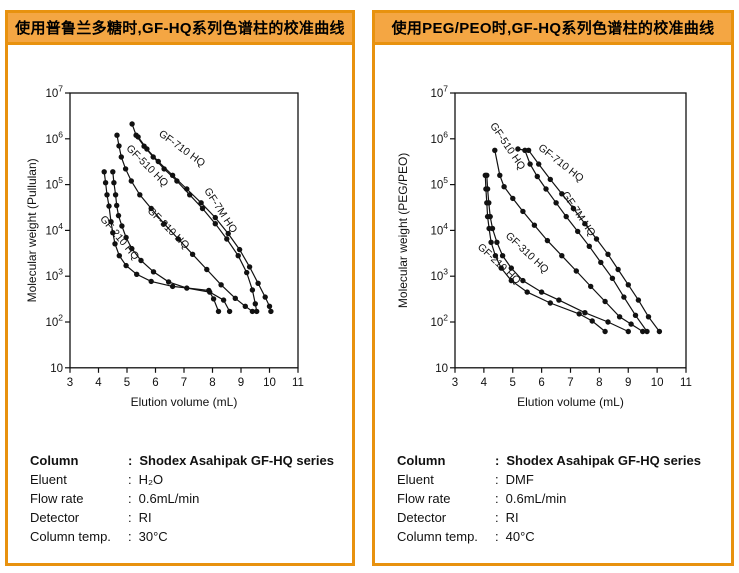 This screenshot has height=573, width=739. What do you see at coordinates (180, 29) in the screenshot?
I see `panel-title-pullulan: 使用普鲁兰多糖时,GF-HQ系列色谱柱的校准曲线` at bounding box center [180, 29].